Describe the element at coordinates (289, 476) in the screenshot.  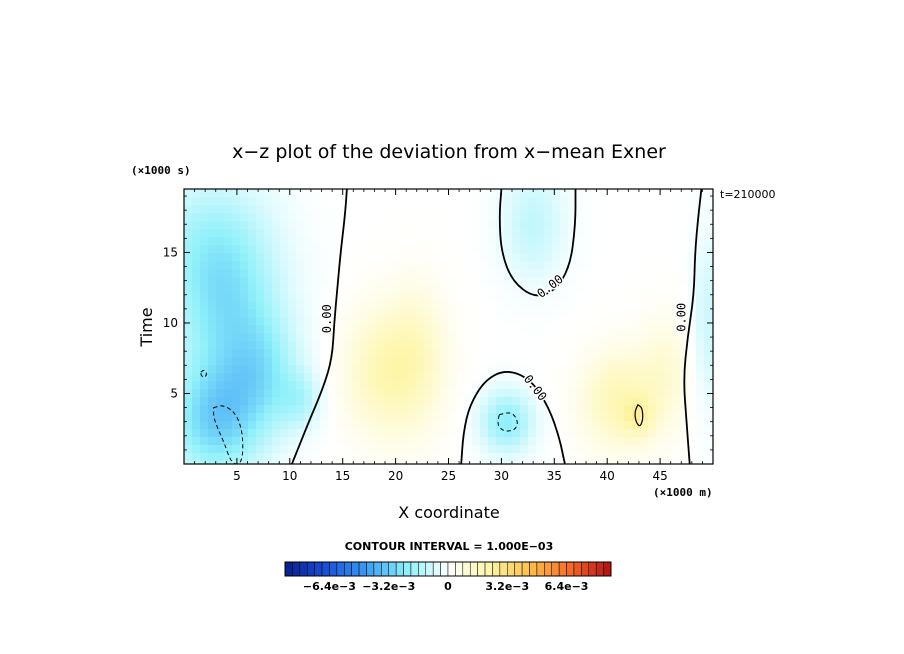
I see `x-tick-label: 10` at that location.